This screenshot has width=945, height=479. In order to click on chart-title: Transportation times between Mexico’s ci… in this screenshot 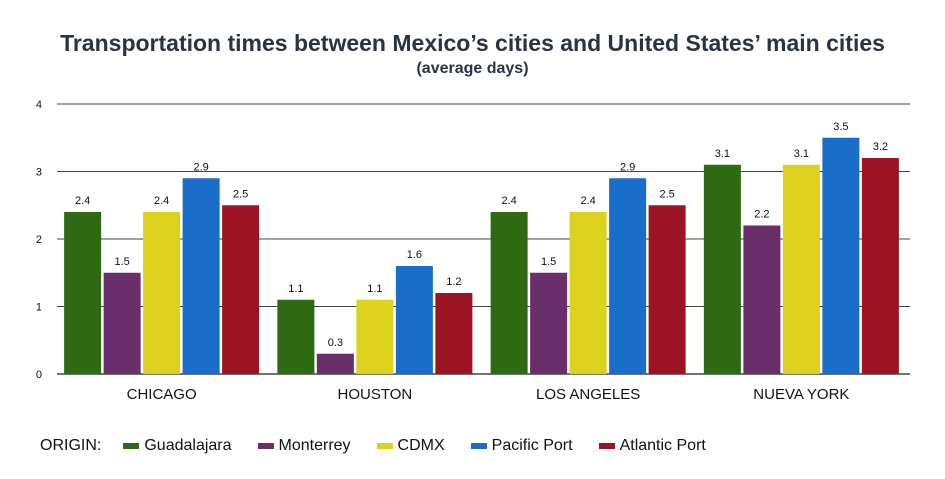, I will do `click(472, 43)`.